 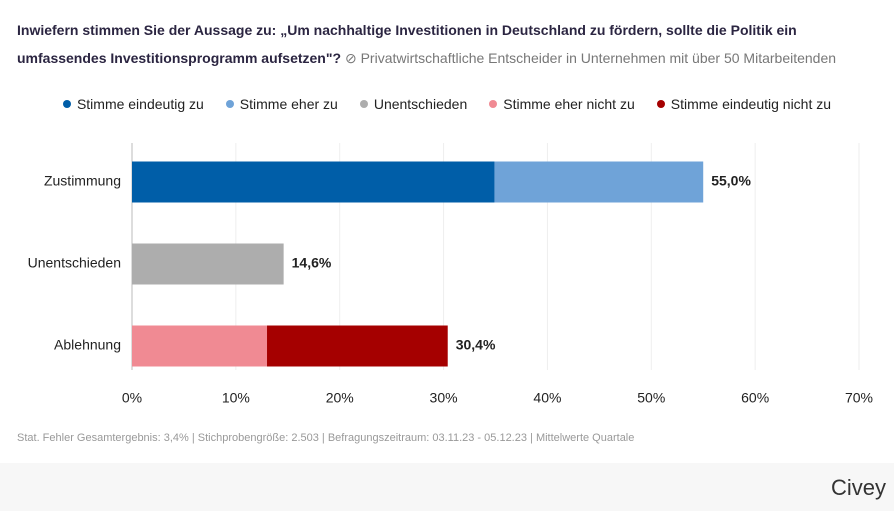 I want to click on legend-label: Stimme eher nicht zu, so click(x=569, y=104).